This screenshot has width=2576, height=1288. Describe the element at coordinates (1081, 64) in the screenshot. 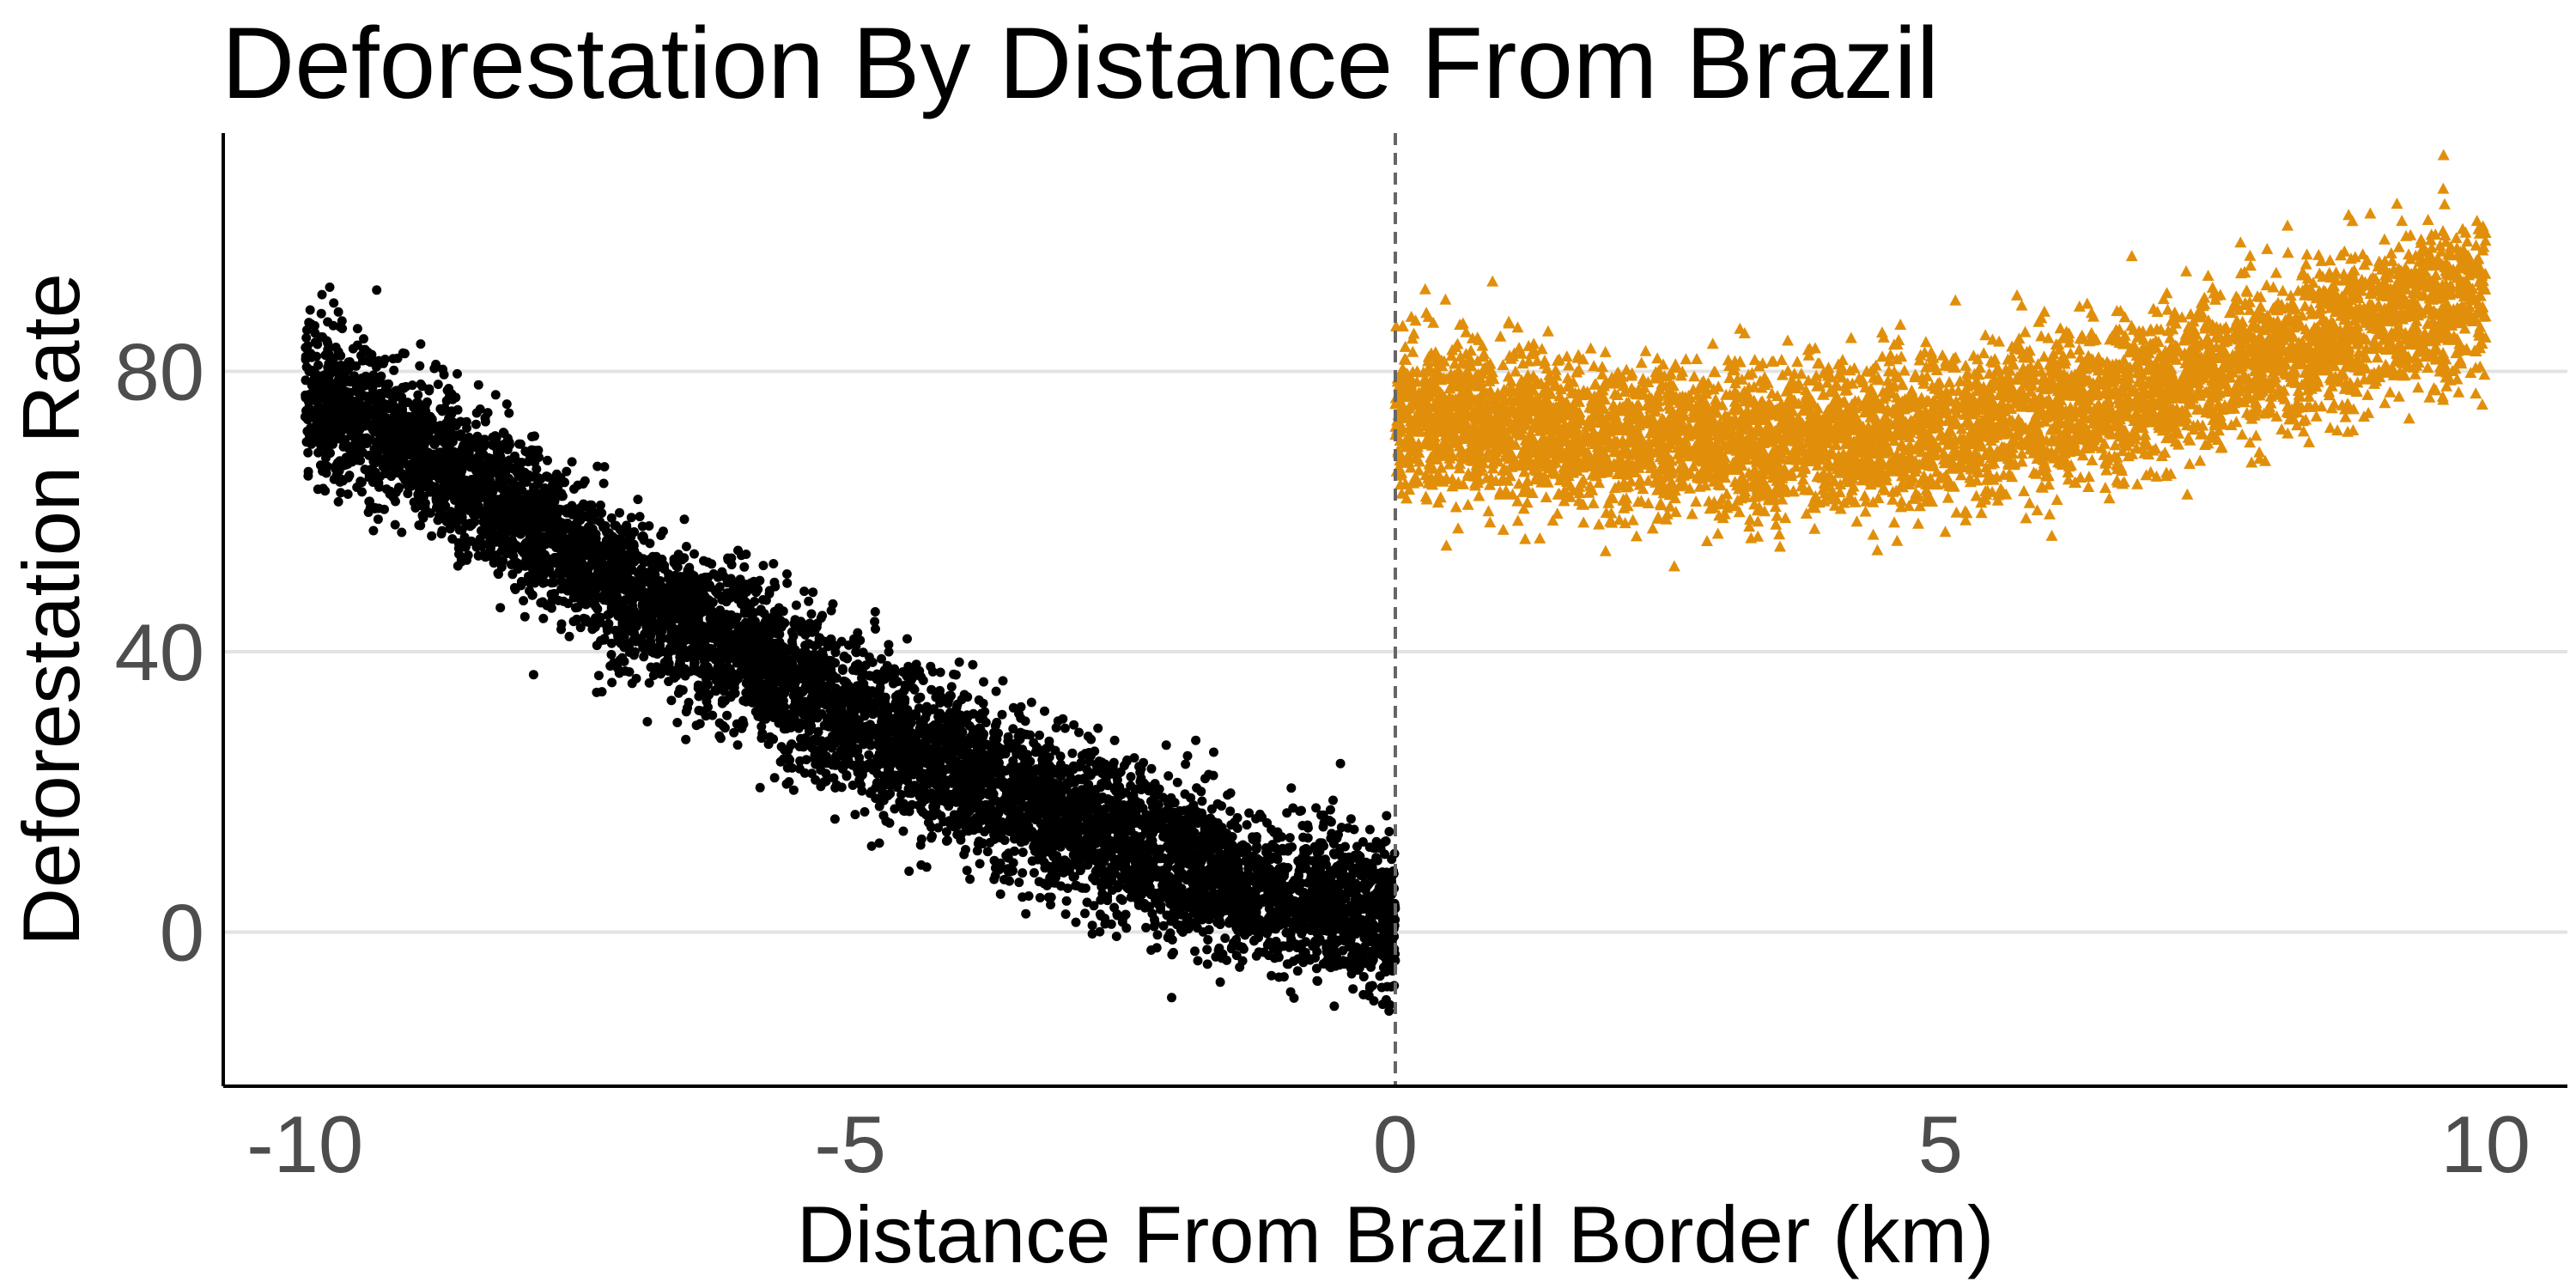

I see `chart-title: Deforestation By Distance From Brazil` at that location.